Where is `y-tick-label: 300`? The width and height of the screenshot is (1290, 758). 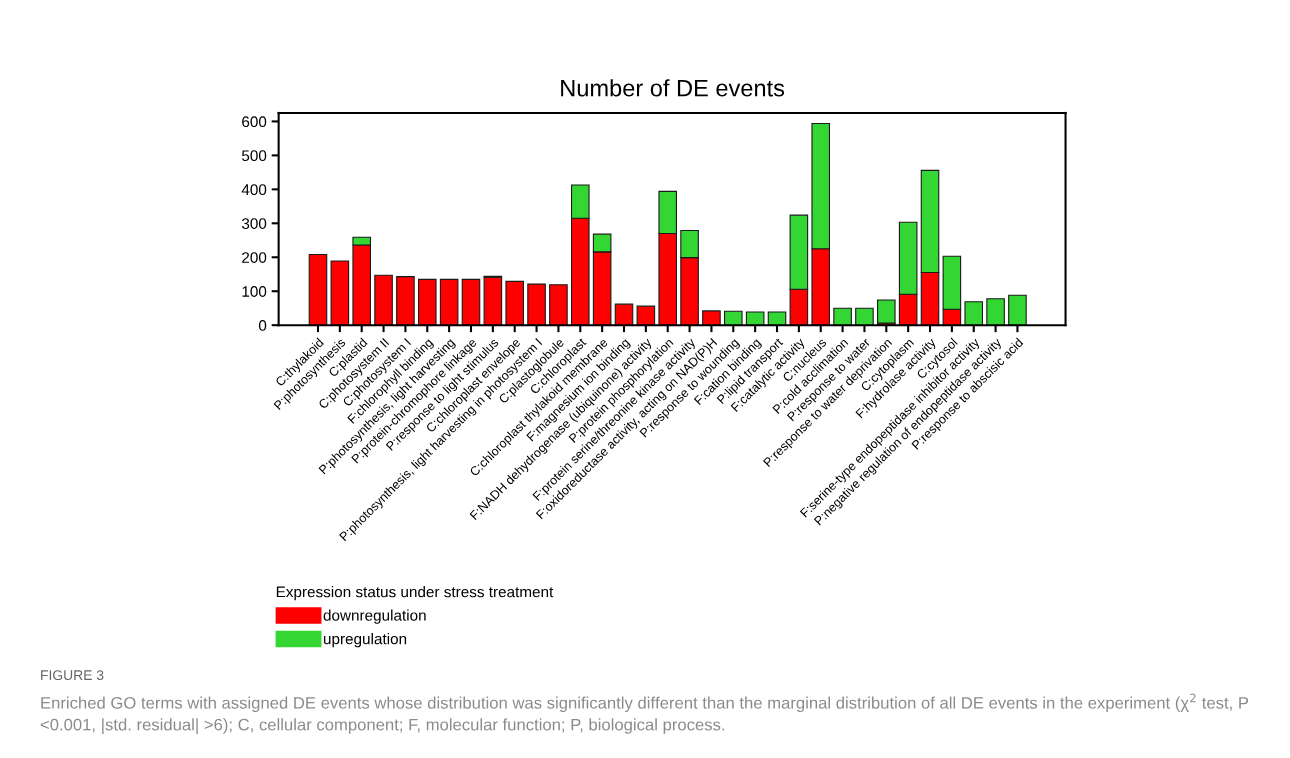
y-tick-label: 300 is located at coordinates (254, 223).